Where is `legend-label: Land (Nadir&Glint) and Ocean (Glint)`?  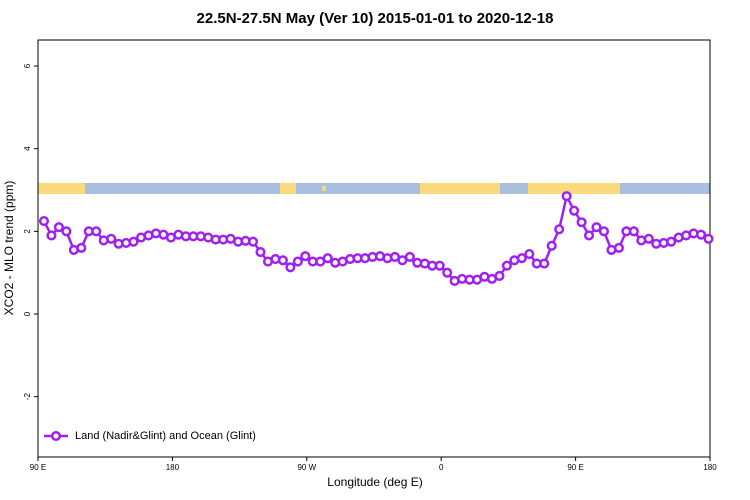 legend-label: Land (Nadir&Glint) and Ocean (Glint) is located at coordinates (165, 436).